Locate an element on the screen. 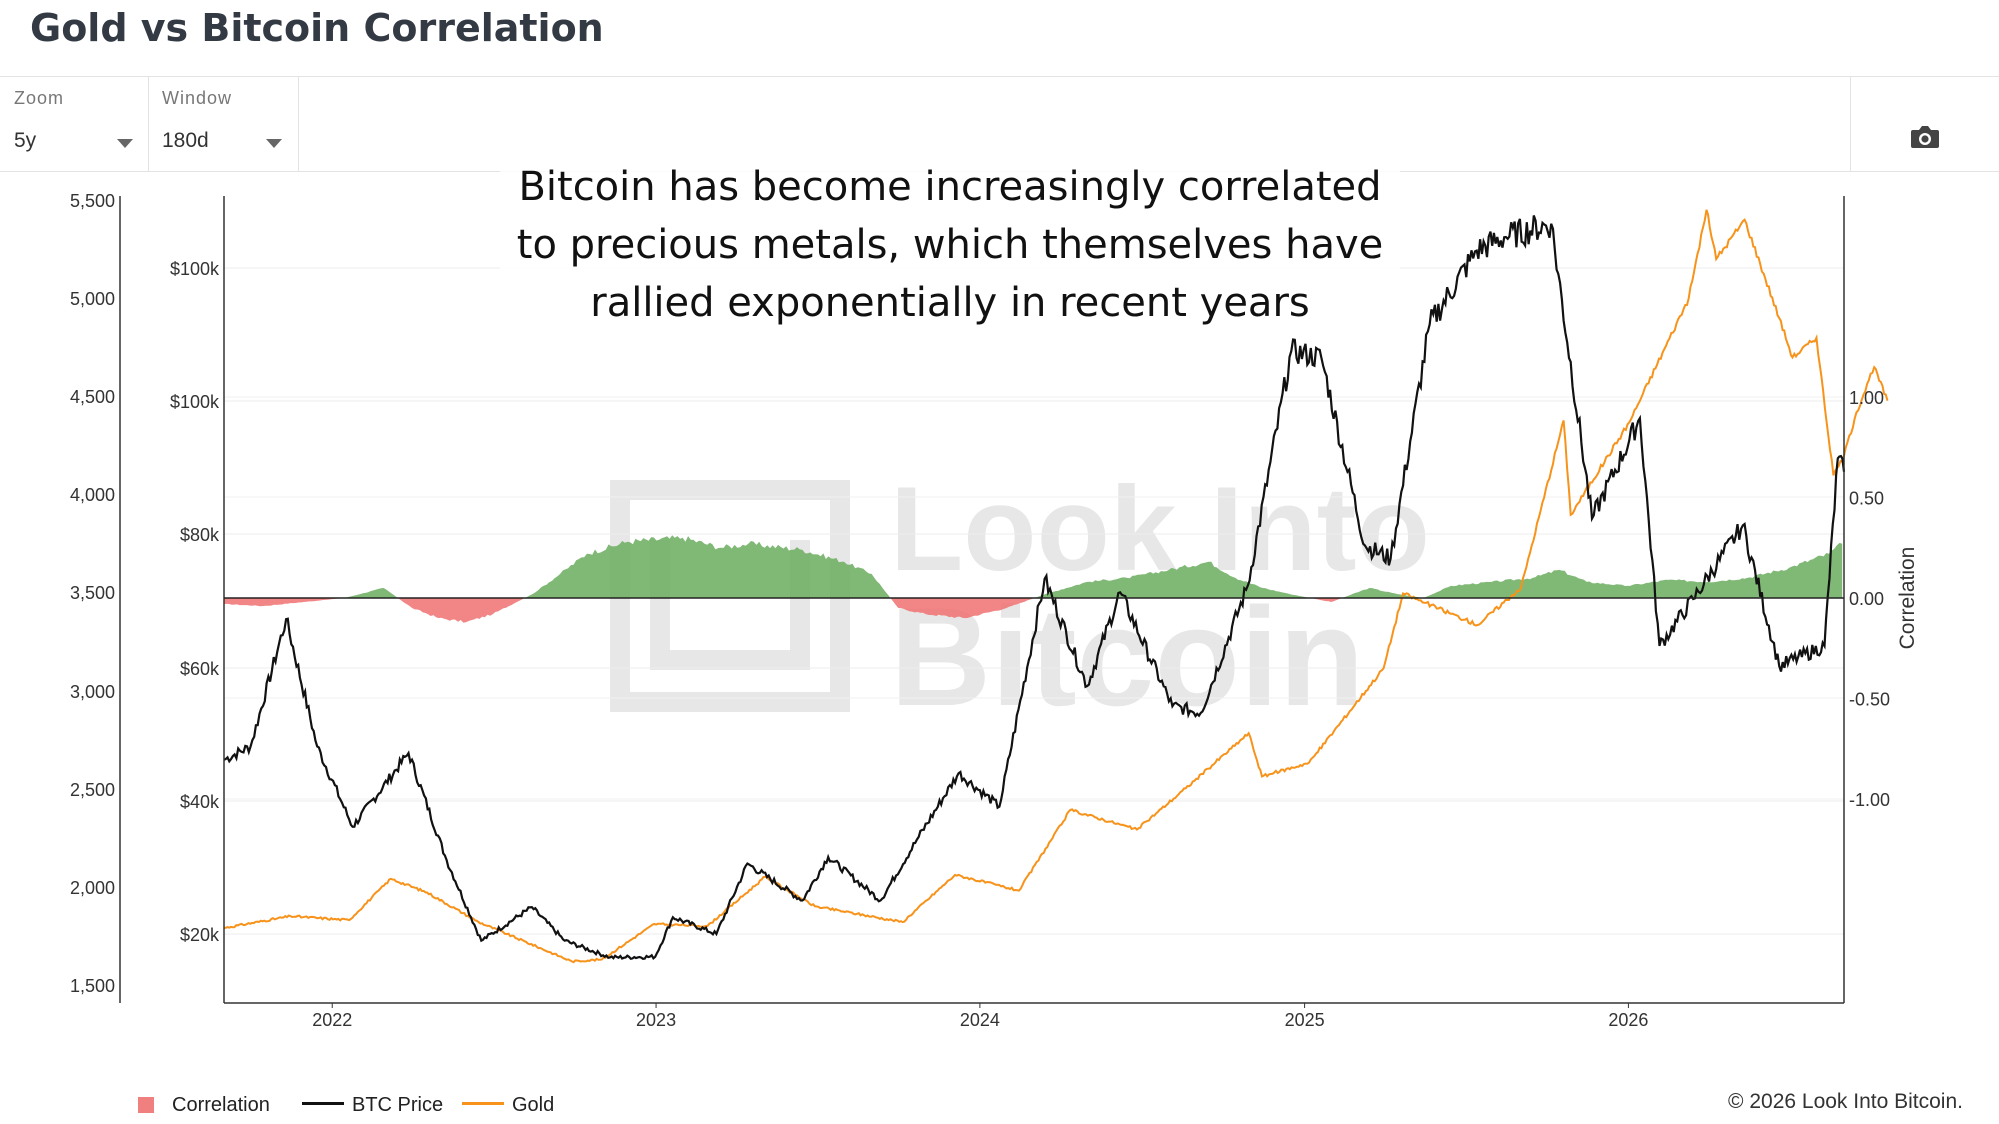 The width and height of the screenshot is (1999, 1124). legend-item-gold: Gold is located at coordinates (508, 1105).